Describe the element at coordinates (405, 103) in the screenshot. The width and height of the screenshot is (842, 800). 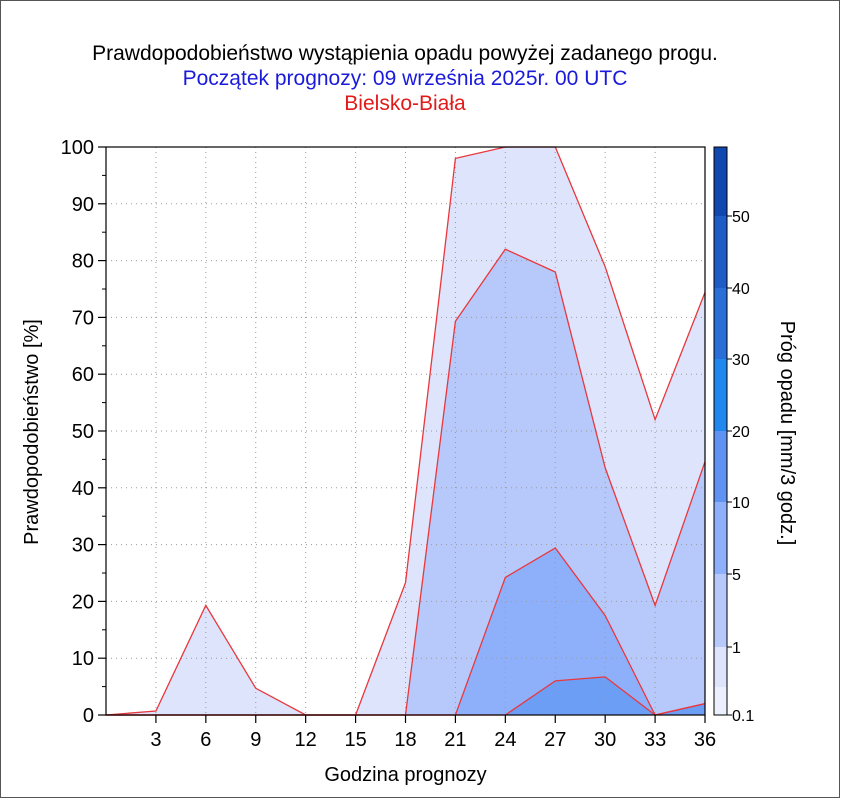
I see `location-subtitle: Bielsko-Biała` at that location.